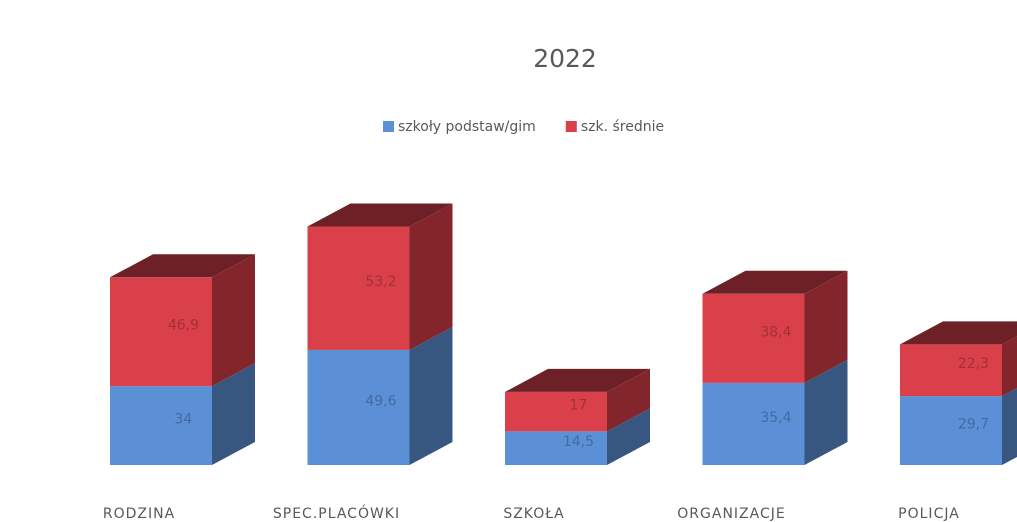 The image size is (1017, 522). I want to click on x-tick-label: POLICJA, so click(929, 514).